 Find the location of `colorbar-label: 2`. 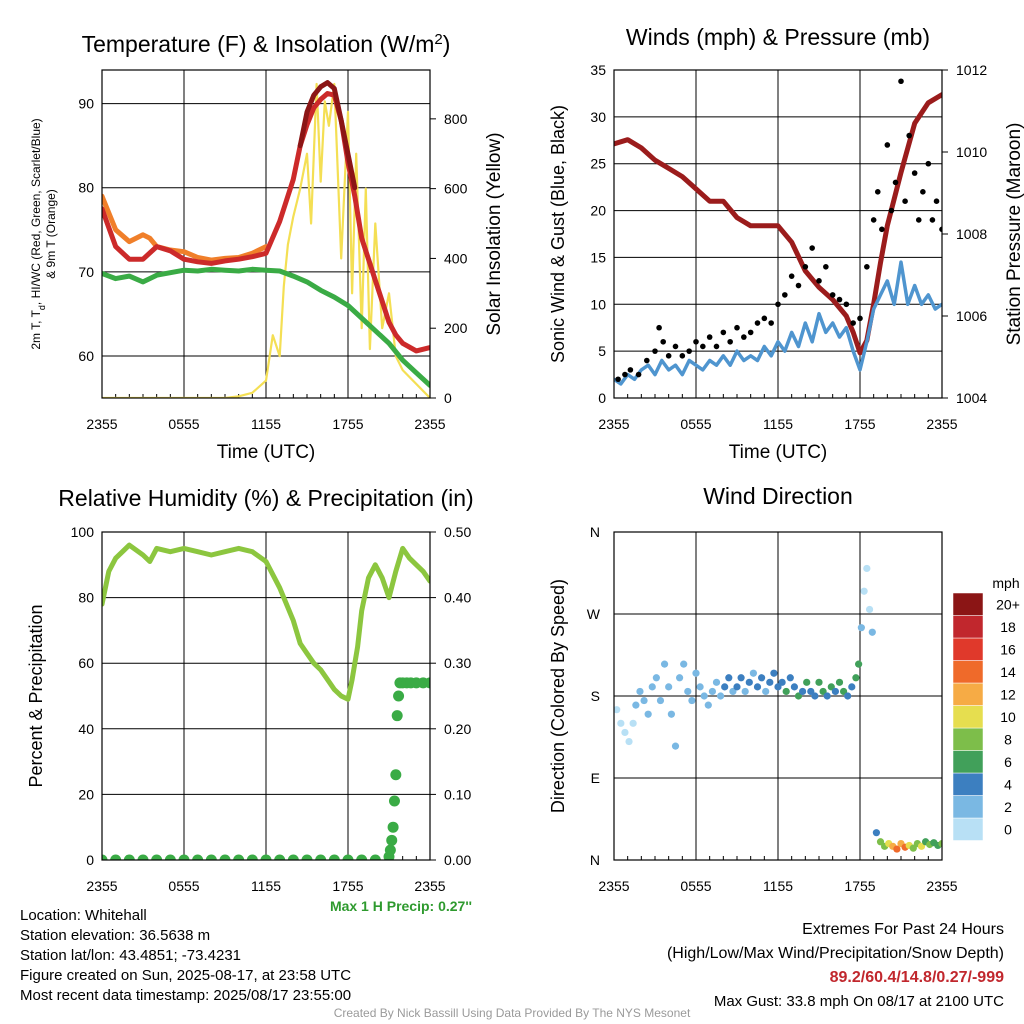

colorbar-label: 2 is located at coordinates (1008, 807).